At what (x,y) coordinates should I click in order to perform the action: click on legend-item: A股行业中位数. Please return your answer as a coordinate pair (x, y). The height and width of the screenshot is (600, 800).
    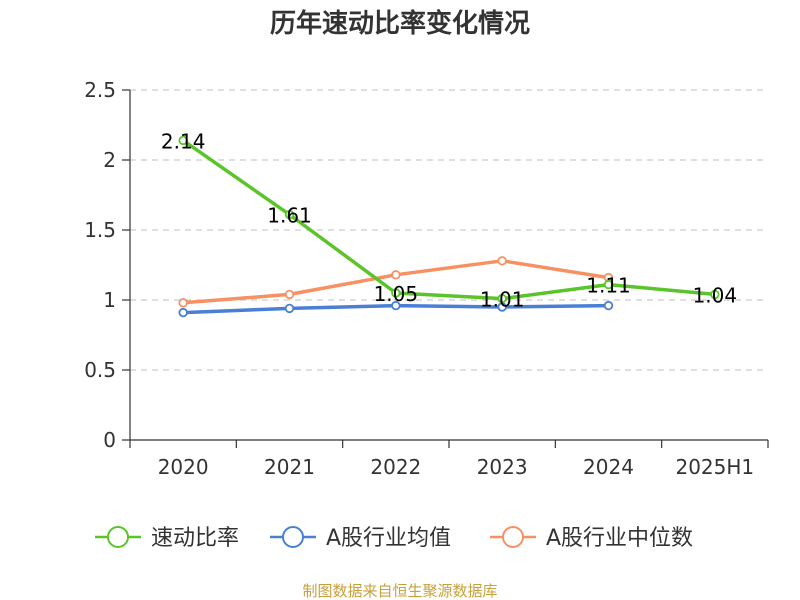
    Looking at the image, I should click on (591, 538).